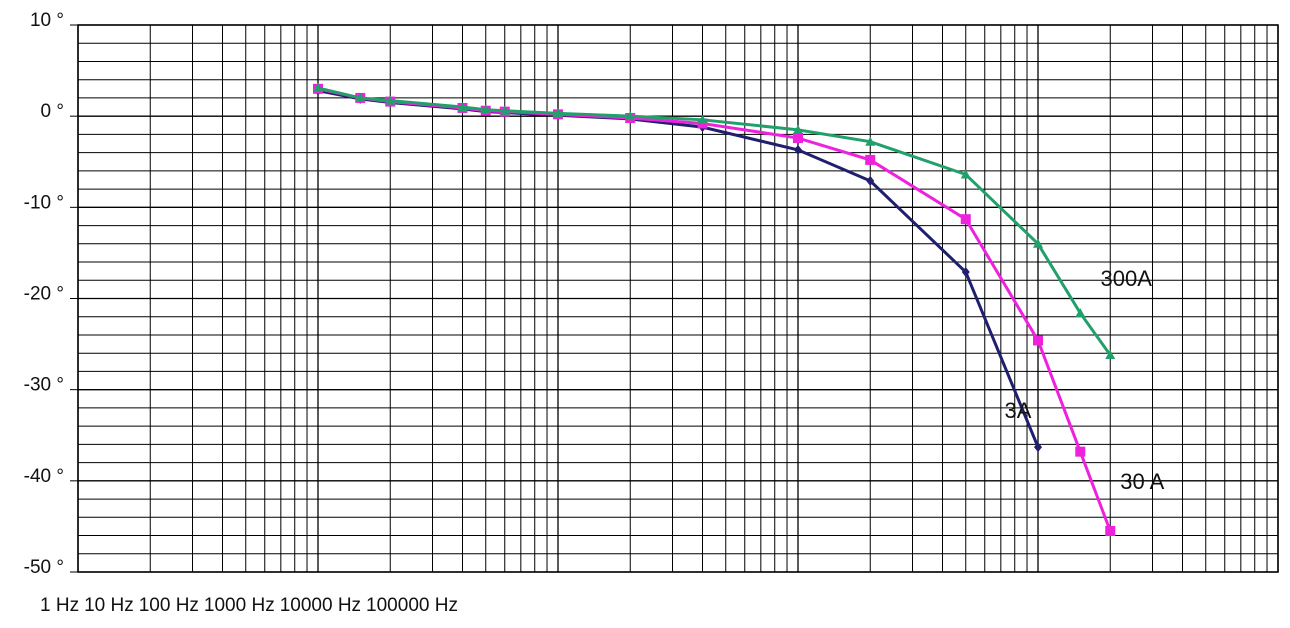 The image size is (1290, 628). What do you see at coordinates (239, 605) in the screenshot?
I see `x-tick-label: 1000 Hz` at bounding box center [239, 605].